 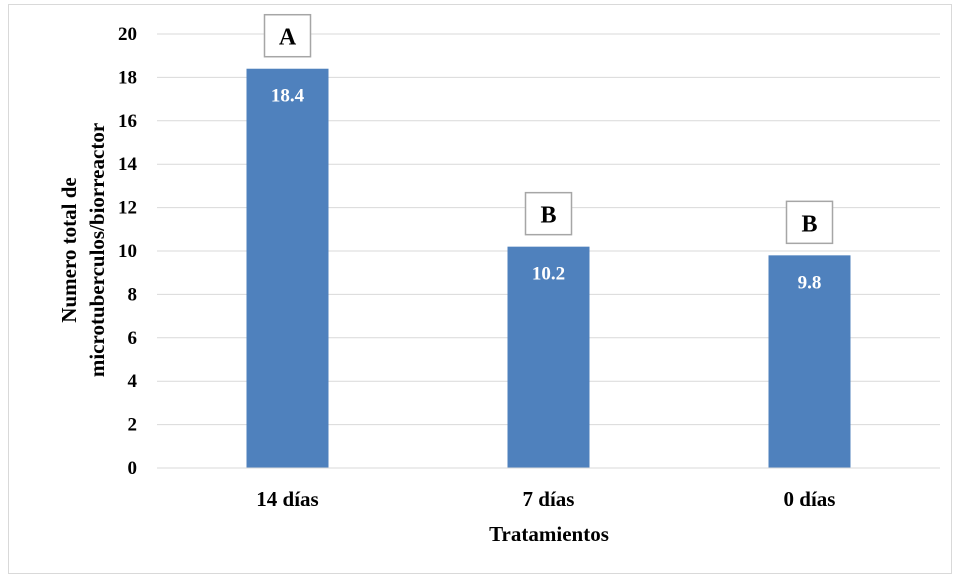 What do you see at coordinates (549, 534) in the screenshot?
I see `x-axis-title: Tratamientos` at bounding box center [549, 534].